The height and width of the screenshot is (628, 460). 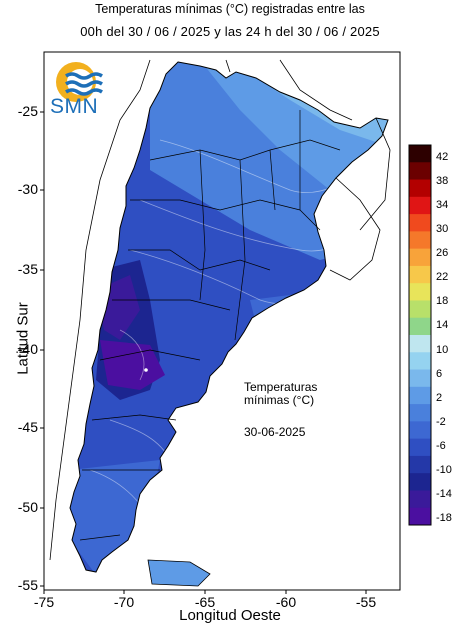 What do you see at coordinates (442, 325) in the screenshot?
I see `legend-label: 14` at bounding box center [442, 325].